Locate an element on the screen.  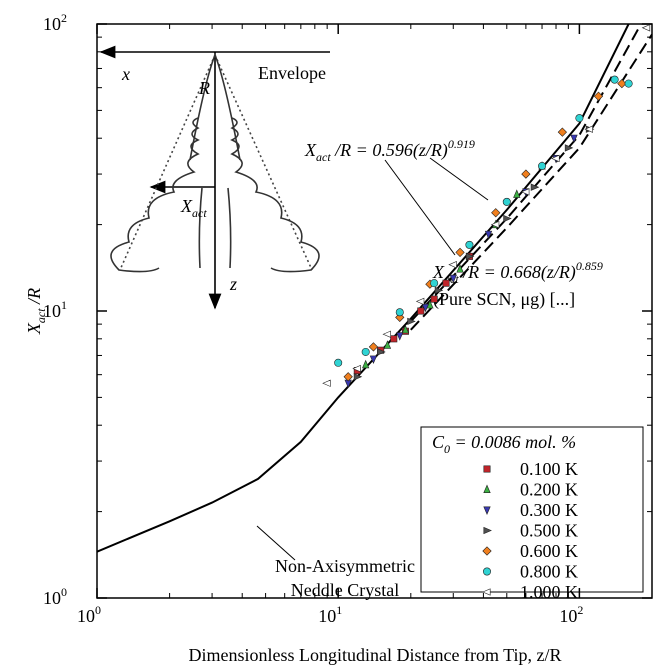
y-tick-label: 10¹ is located at coordinates (55, 309).